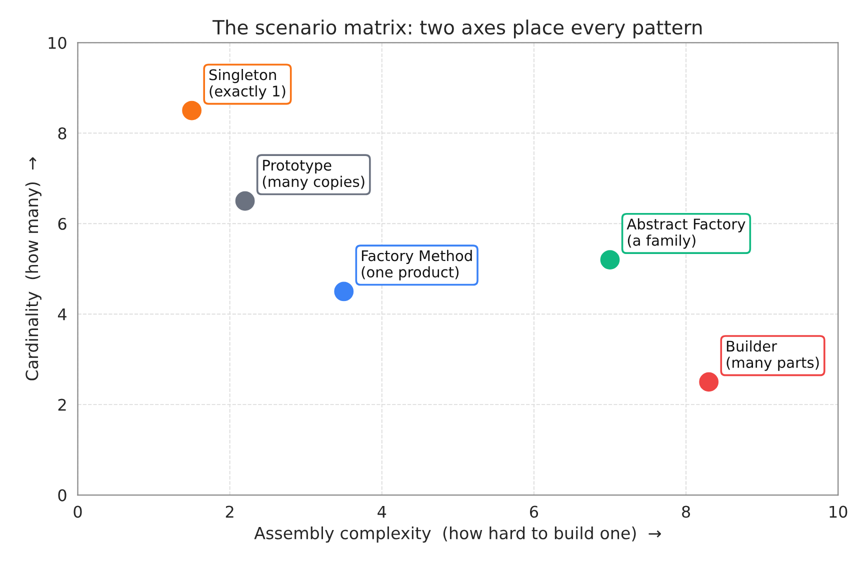 Image resolution: width=864 pixels, height=569 pixels. I want to click on x-tick-label: 4, so click(382, 512).